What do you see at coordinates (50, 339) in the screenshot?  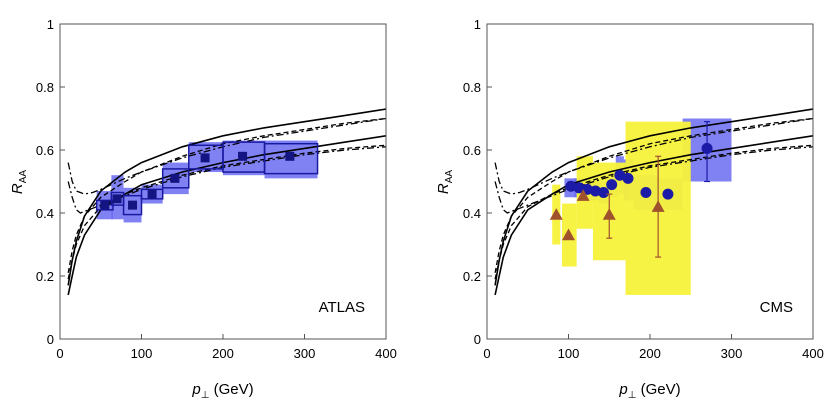 I see `atlas-y-tick-label: 0` at bounding box center [50, 339].